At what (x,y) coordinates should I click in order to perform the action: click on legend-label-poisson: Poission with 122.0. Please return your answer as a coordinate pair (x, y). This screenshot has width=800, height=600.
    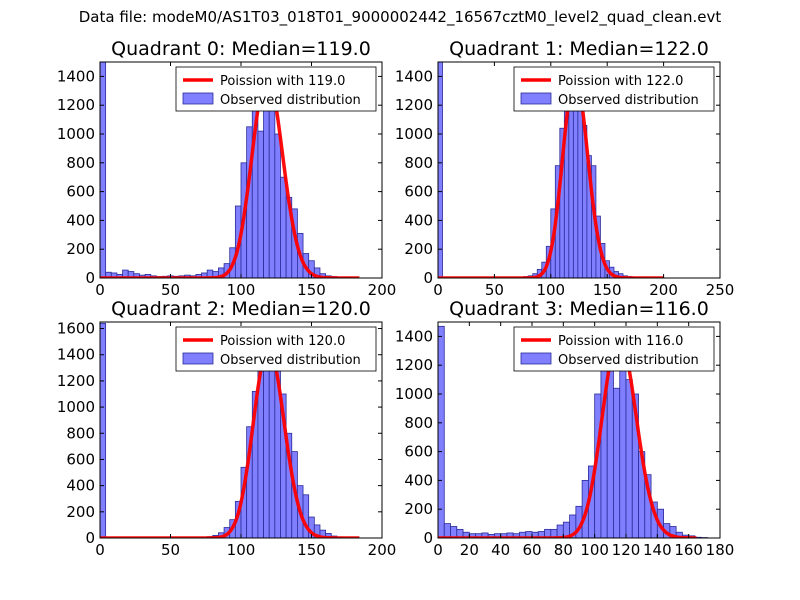
    Looking at the image, I should click on (620, 81).